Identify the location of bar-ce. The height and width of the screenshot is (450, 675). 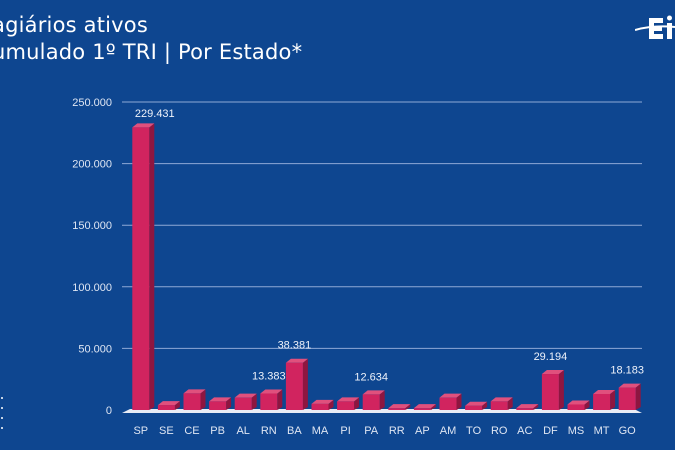
(192, 401).